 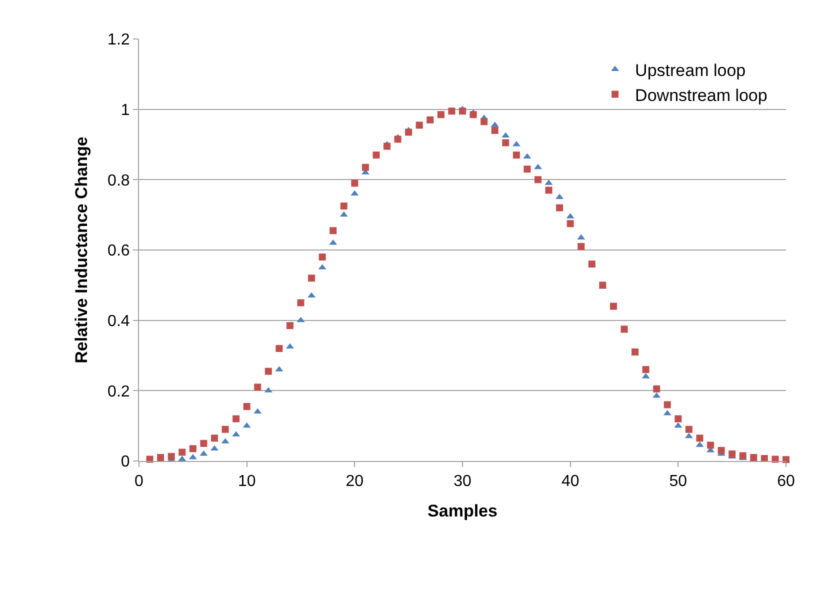 What do you see at coordinates (786, 481) in the screenshot?
I see `x-tick-label: 60` at bounding box center [786, 481].